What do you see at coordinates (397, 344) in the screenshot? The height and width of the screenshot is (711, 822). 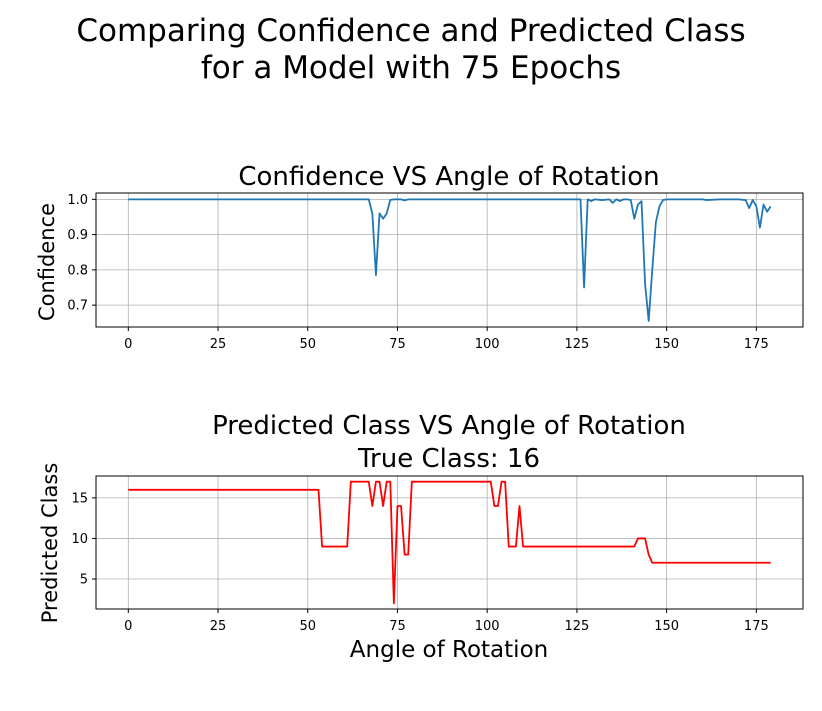 I see `confidence-x-tick-label: 75` at bounding box center [397, 344].